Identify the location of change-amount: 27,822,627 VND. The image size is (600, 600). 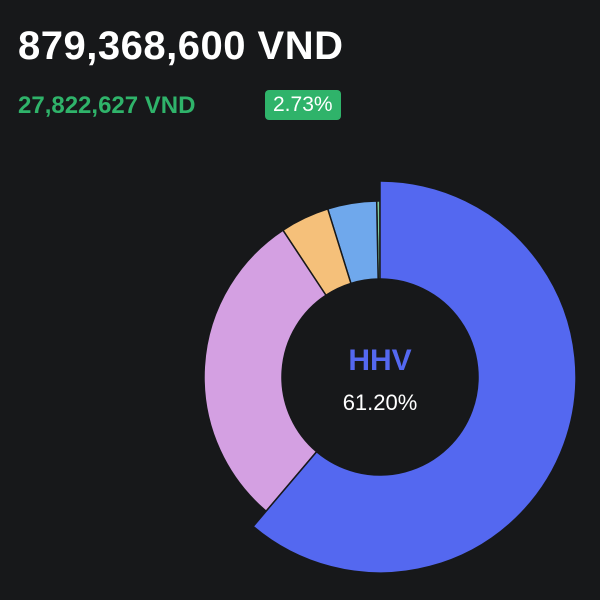
(107, 105).